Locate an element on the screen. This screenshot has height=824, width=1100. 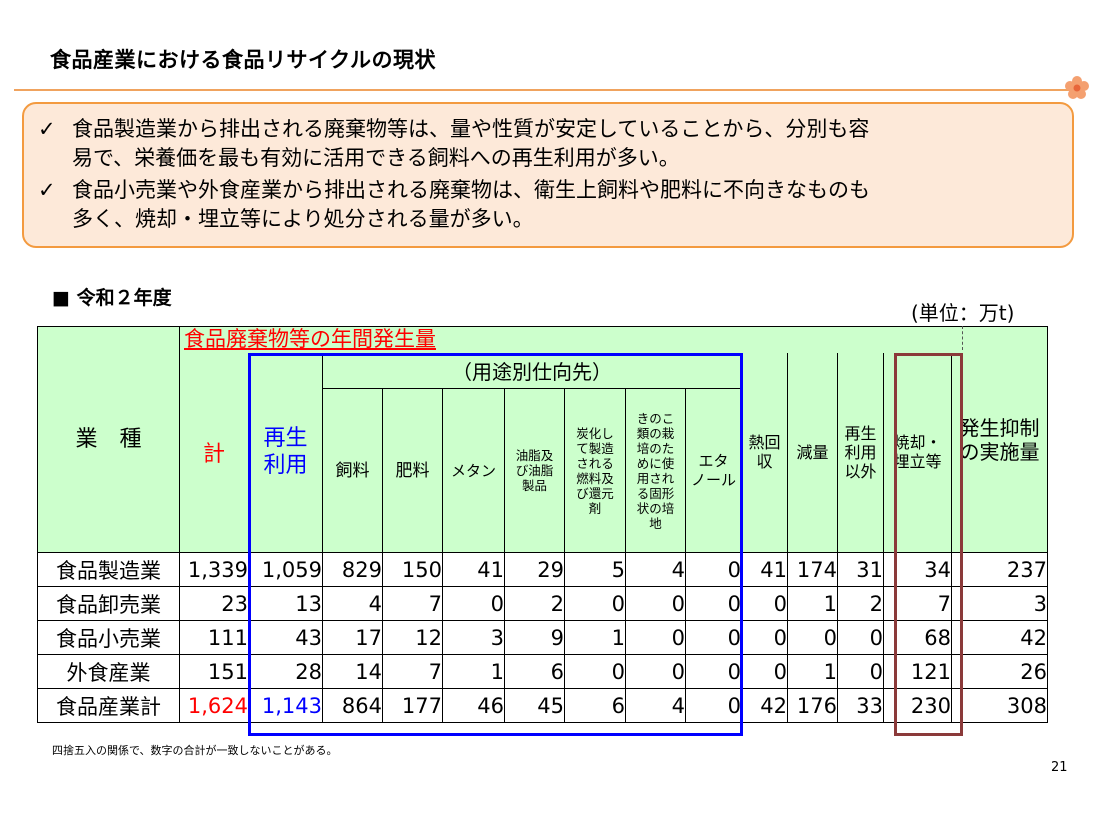
table-row: 外食産業 151 28 14 7 1 6 0 0 0 0 1 0 121 26 is located at coordinates (542, 671).